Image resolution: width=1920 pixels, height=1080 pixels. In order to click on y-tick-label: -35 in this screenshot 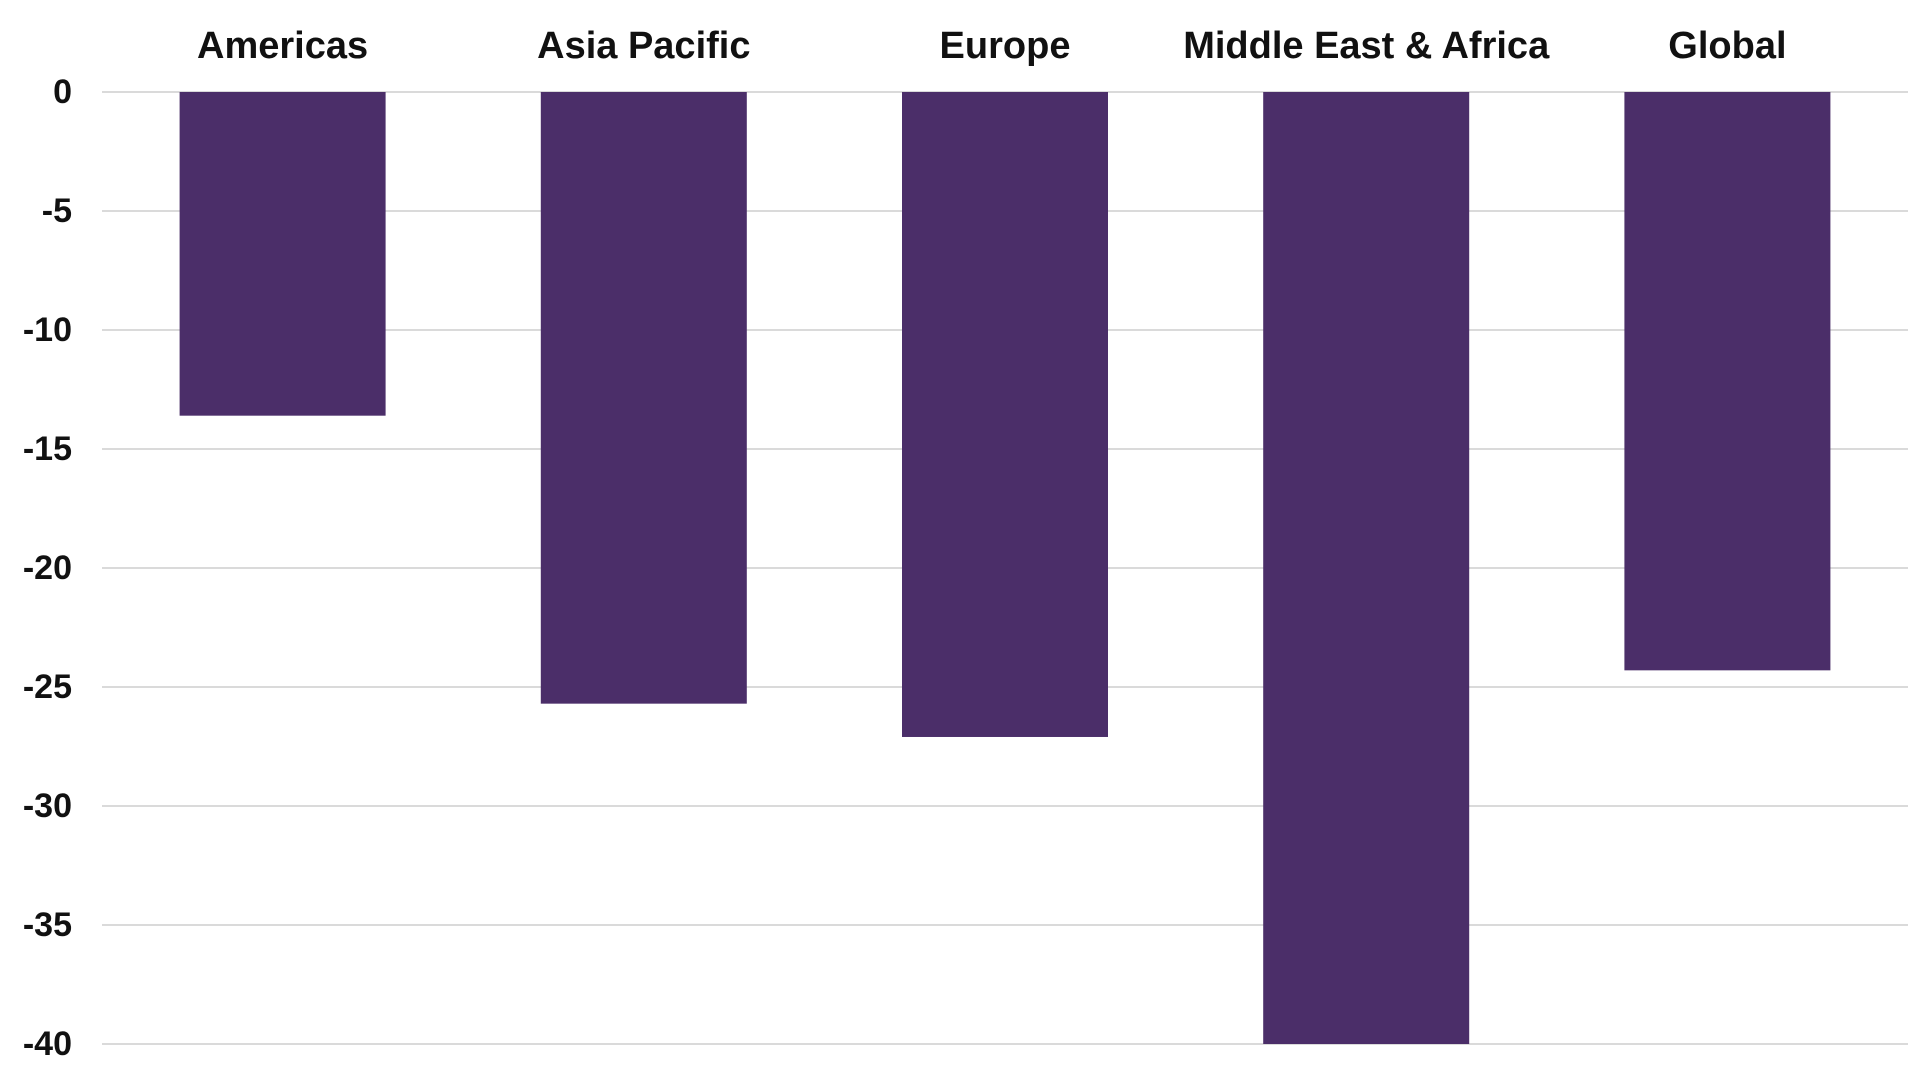, I will do `click(47, 925)`.